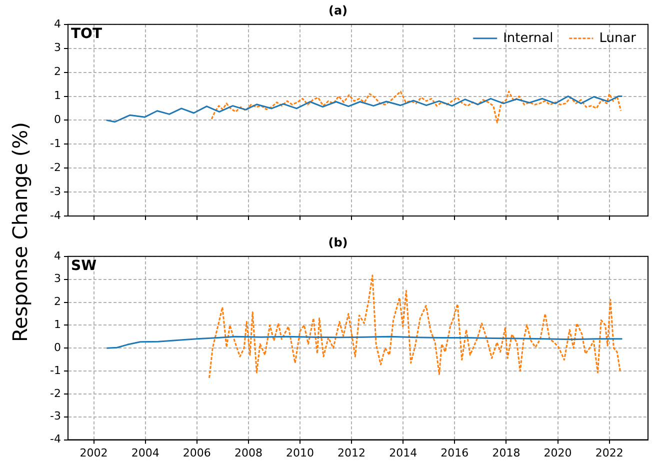 The image size is (665, 463). I want to click on x-tick-label: 2002, so click(94, 453).